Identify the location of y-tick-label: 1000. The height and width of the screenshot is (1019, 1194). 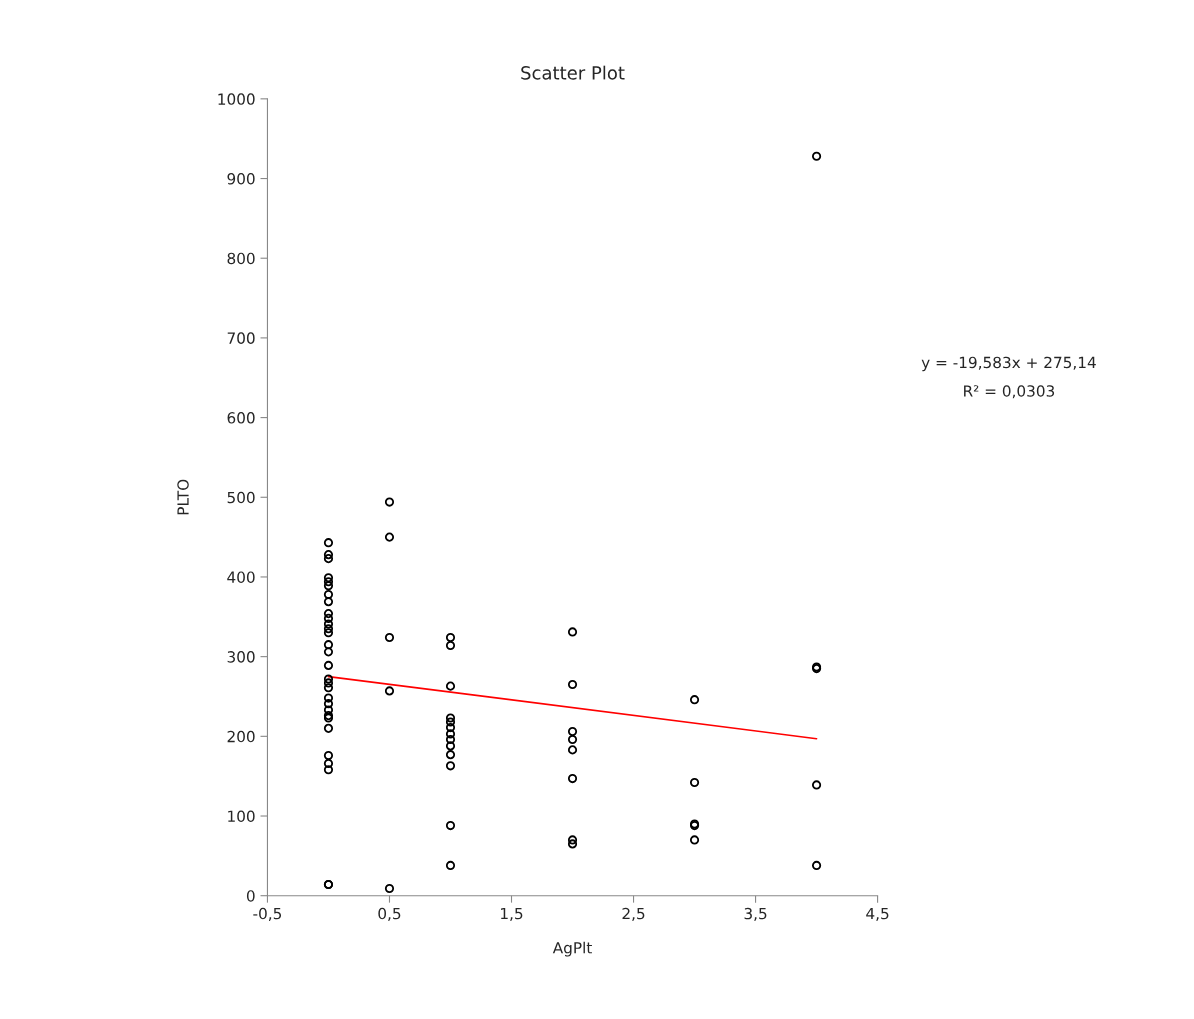
(236, 99).